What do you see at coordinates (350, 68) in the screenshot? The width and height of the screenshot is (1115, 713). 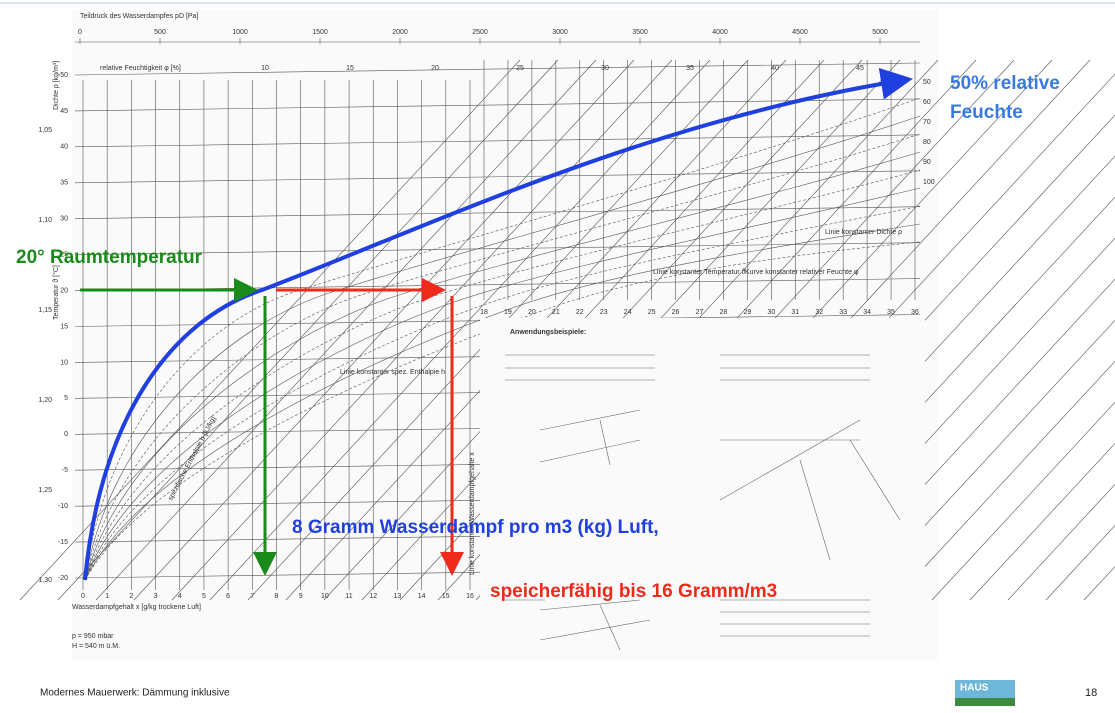 I see `rh-tick-label: 15` at bounding box center [350, 68].